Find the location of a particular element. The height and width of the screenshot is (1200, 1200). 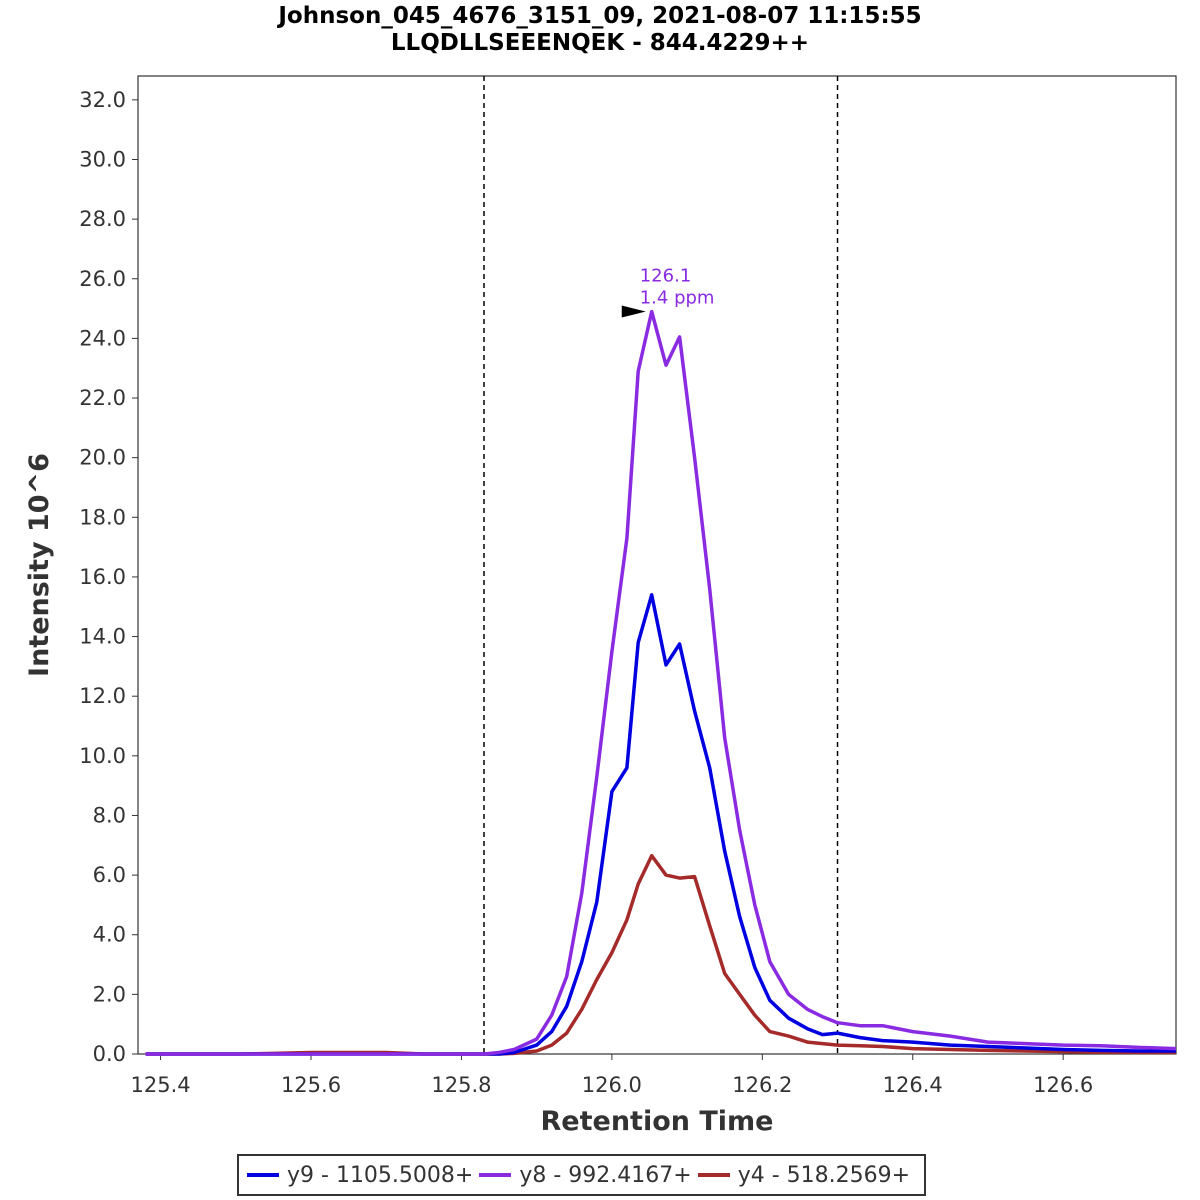

y-tick-label: 20.0 is located at coordinates (102, 458).